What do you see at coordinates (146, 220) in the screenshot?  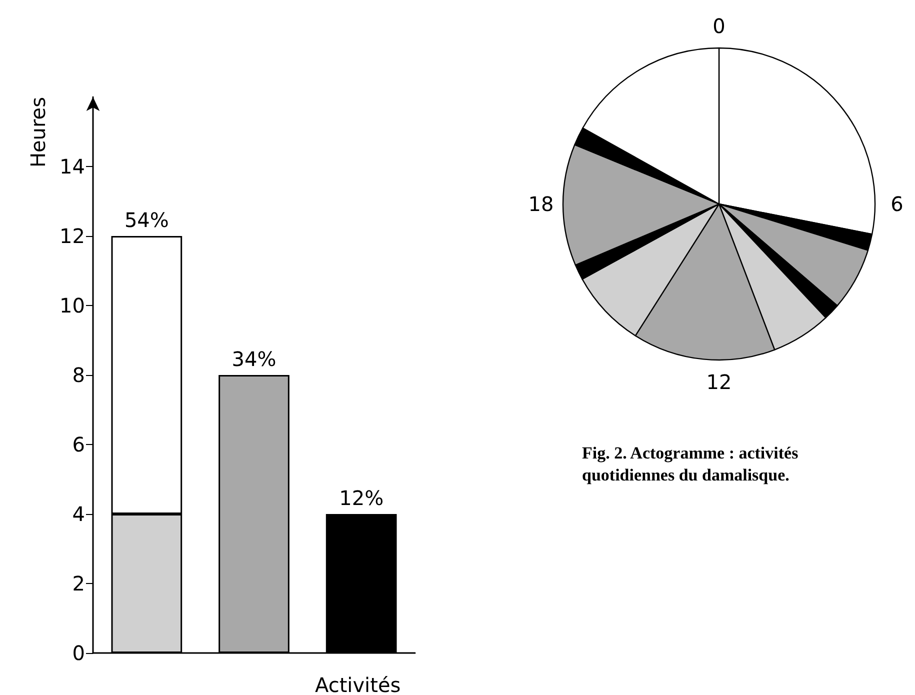 I see `annotation: 54%` at bounding box center [146, 220].